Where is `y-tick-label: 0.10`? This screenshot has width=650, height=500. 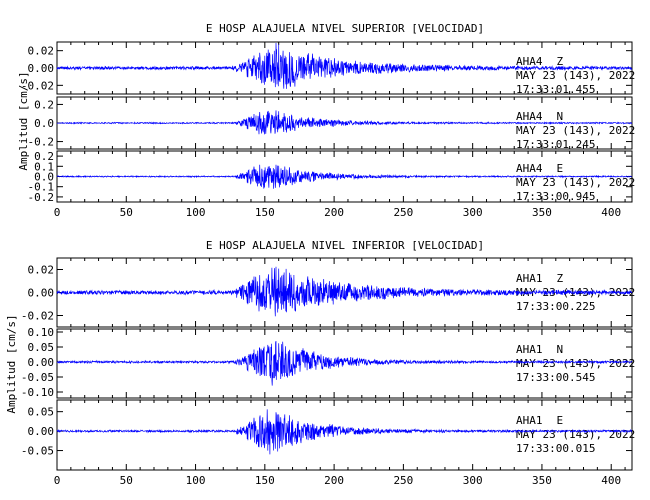
y-tick-label: 0.10 is located at coordinates (41, 332).